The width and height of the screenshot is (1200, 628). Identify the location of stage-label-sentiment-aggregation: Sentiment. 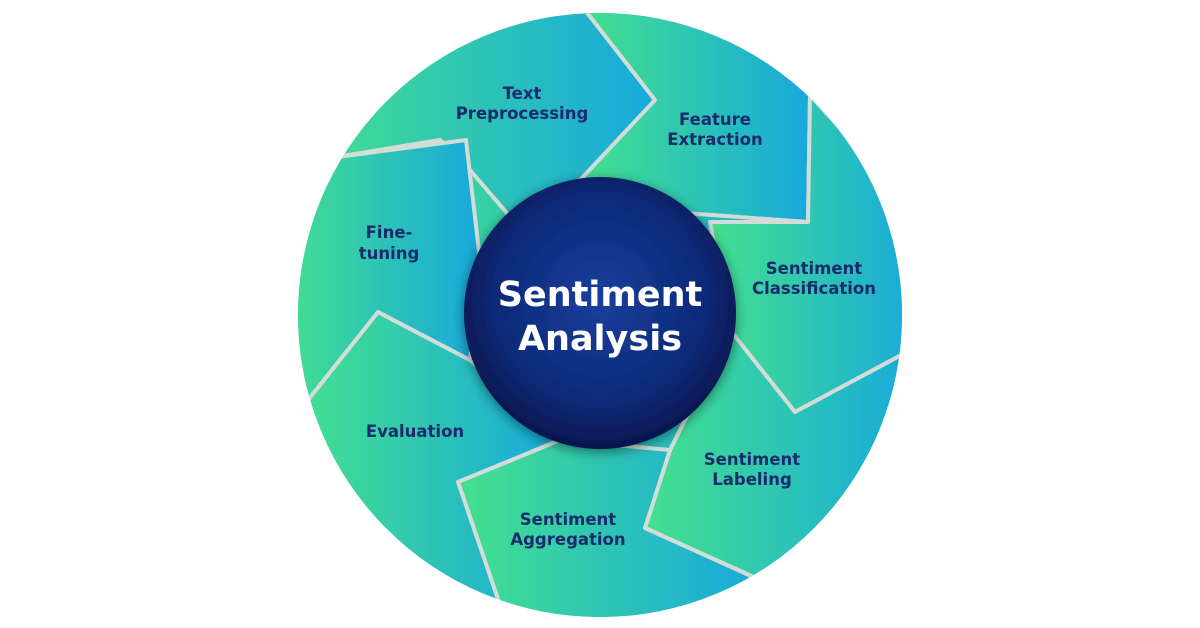
(568, 519).